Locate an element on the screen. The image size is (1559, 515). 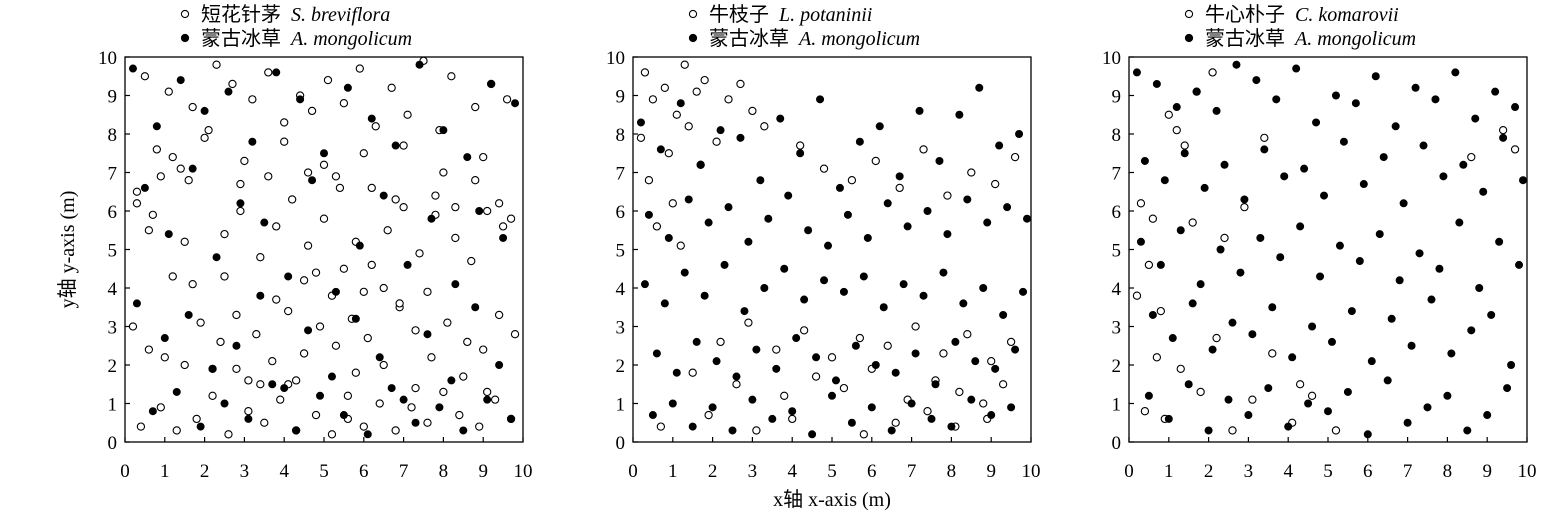
x-tick-label: 6 is located at coordinates (1368, 471).